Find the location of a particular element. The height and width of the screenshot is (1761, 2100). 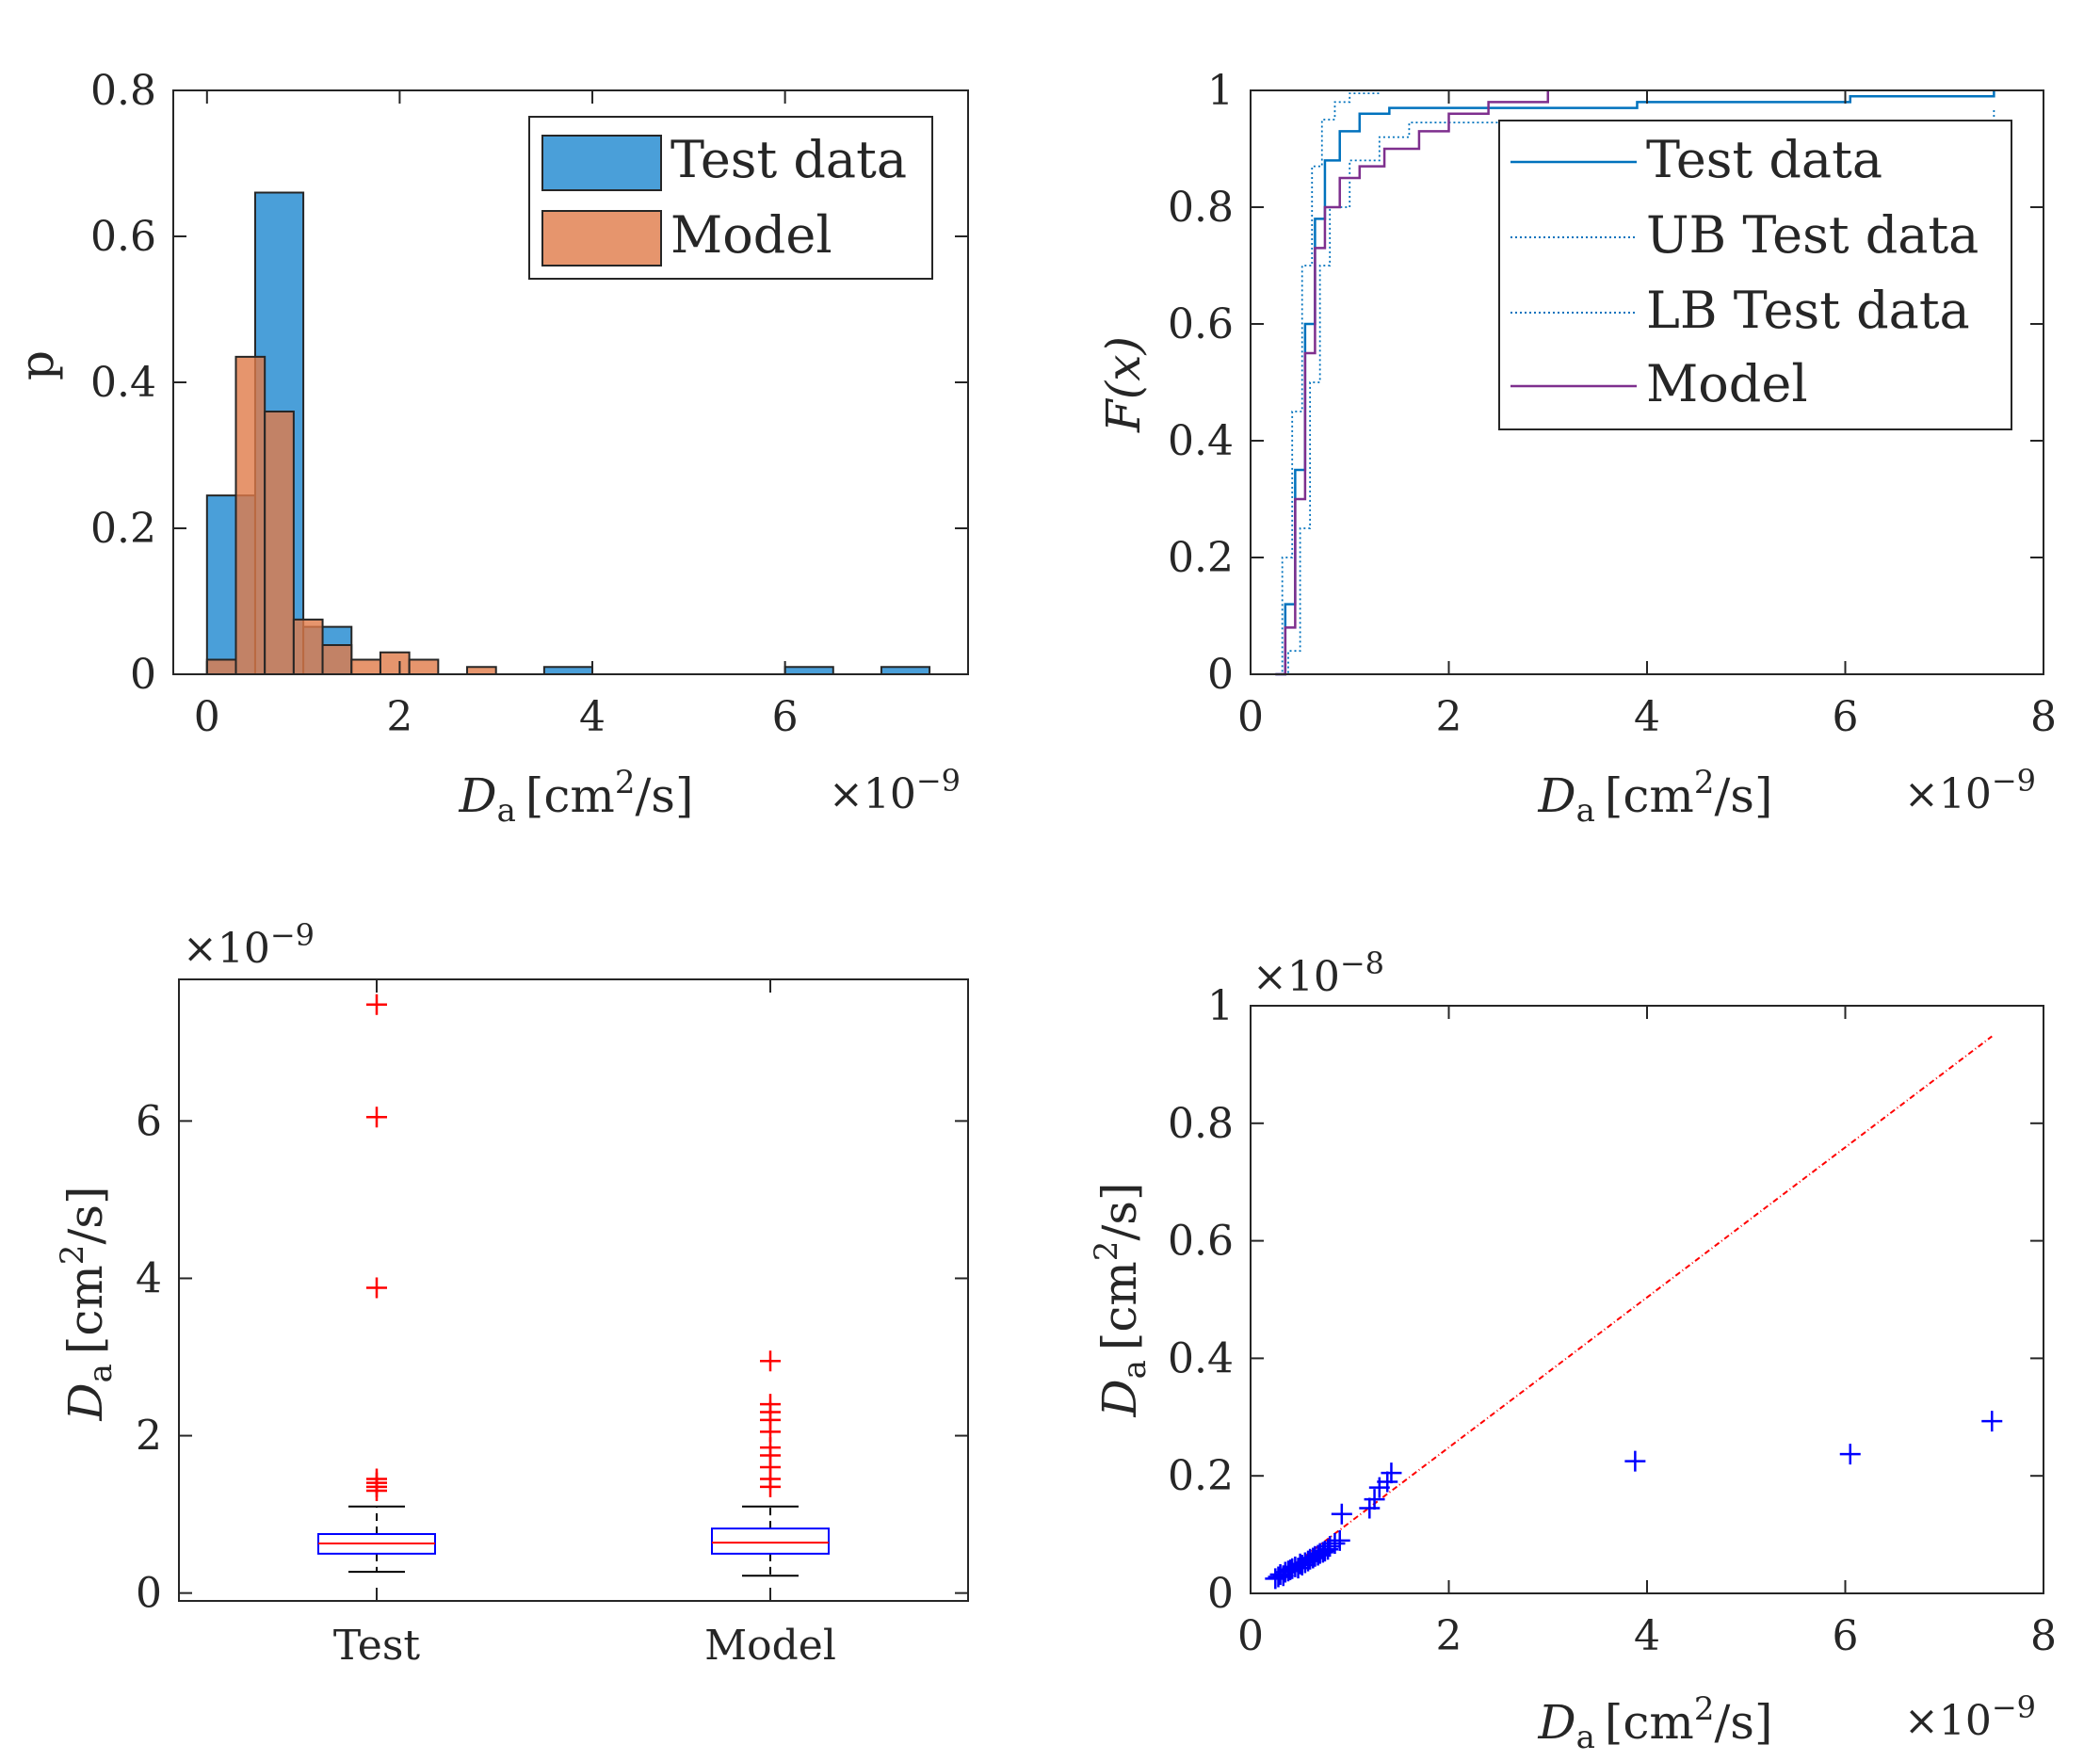

legend-swatch-test is located at coordinates (601, 163).